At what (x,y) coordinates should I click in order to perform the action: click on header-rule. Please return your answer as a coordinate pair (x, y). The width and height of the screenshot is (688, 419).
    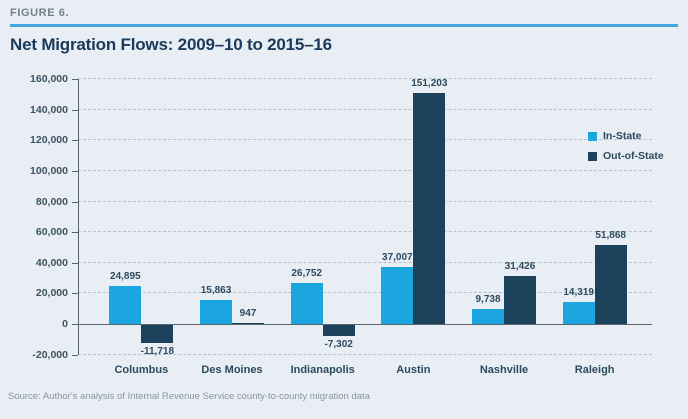
    Looking at the image, I should click on (344, 25).